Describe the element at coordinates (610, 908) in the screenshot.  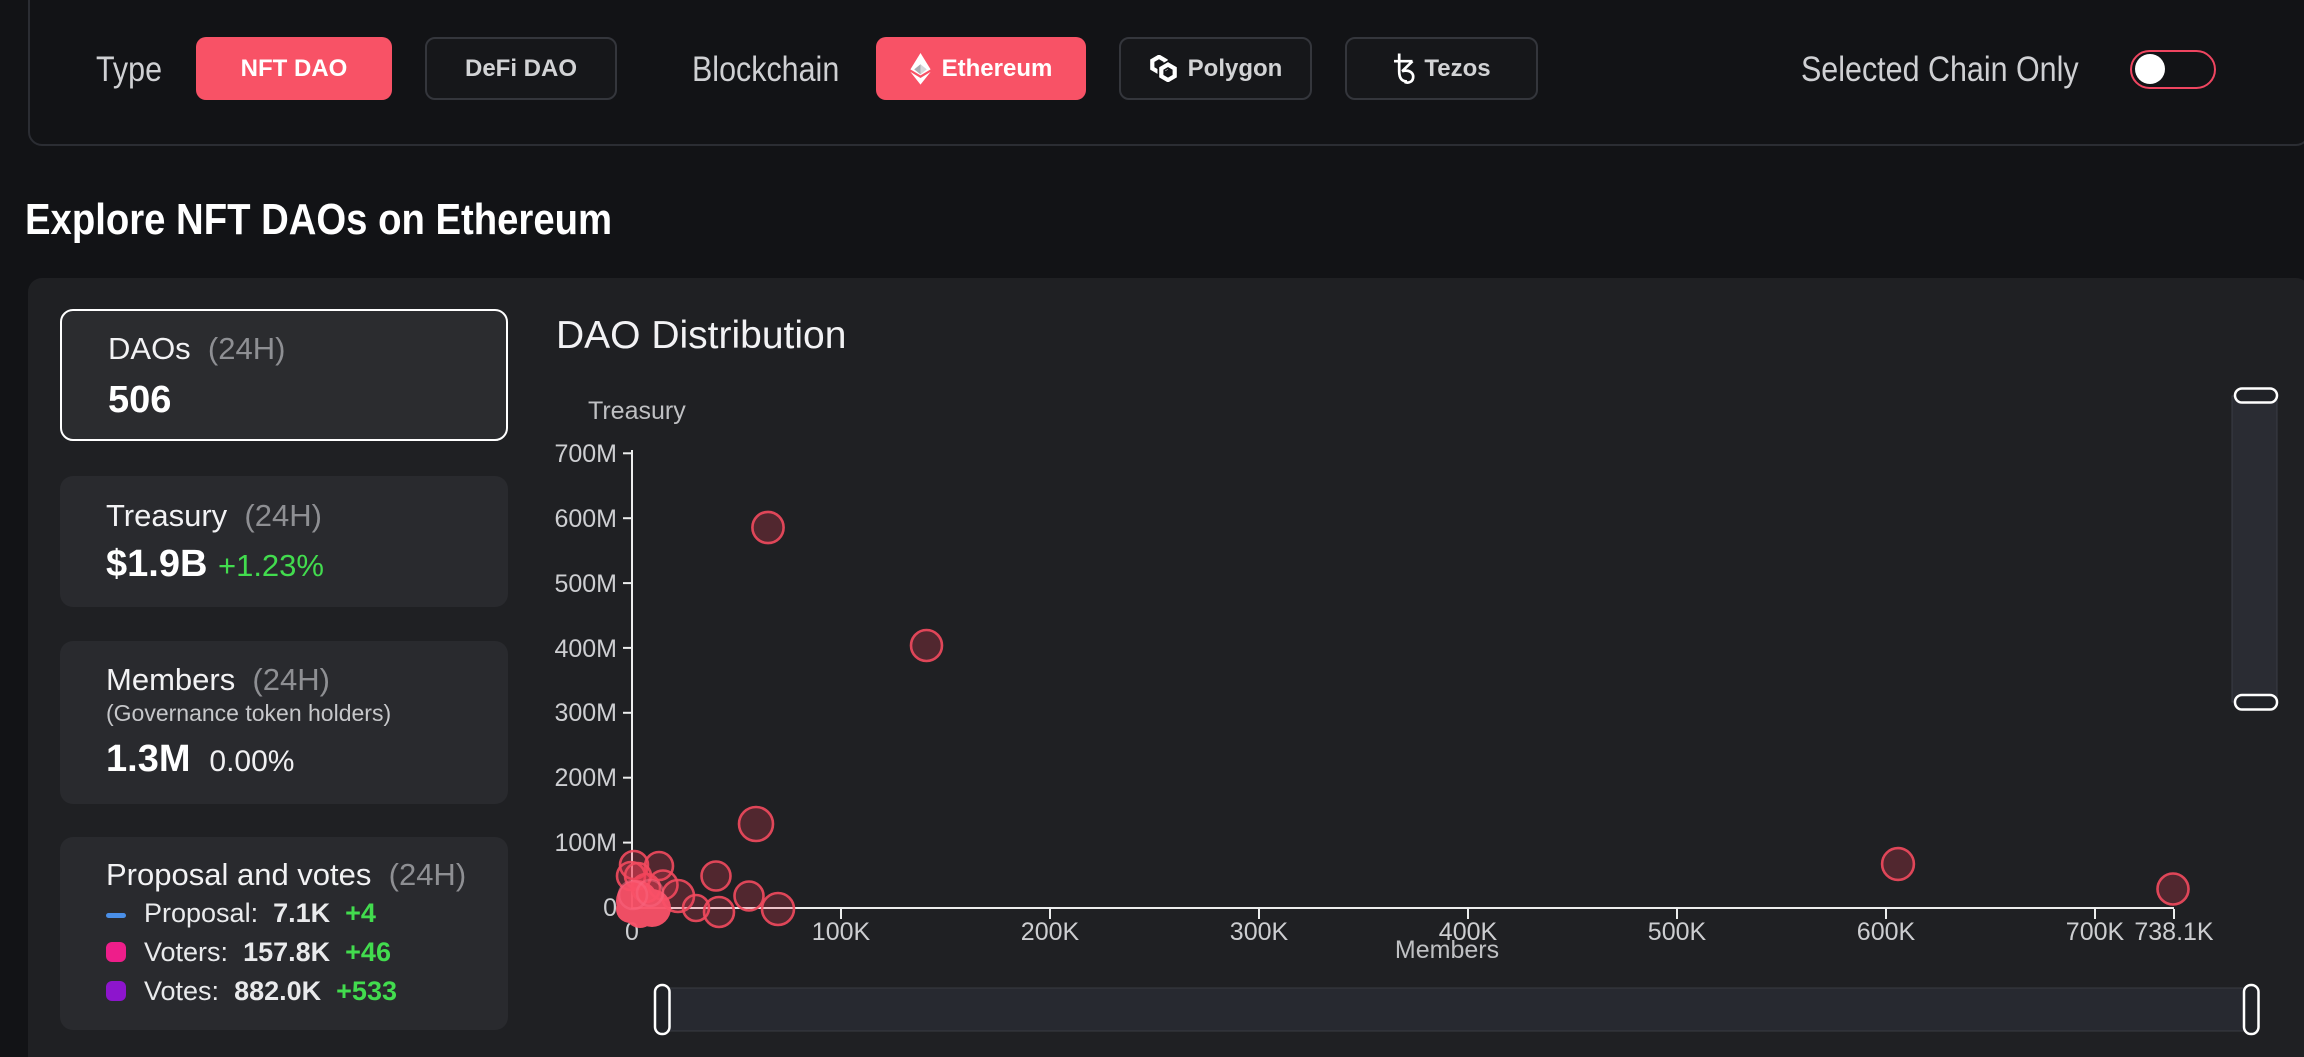
I see `svg-text: 0` at that location.